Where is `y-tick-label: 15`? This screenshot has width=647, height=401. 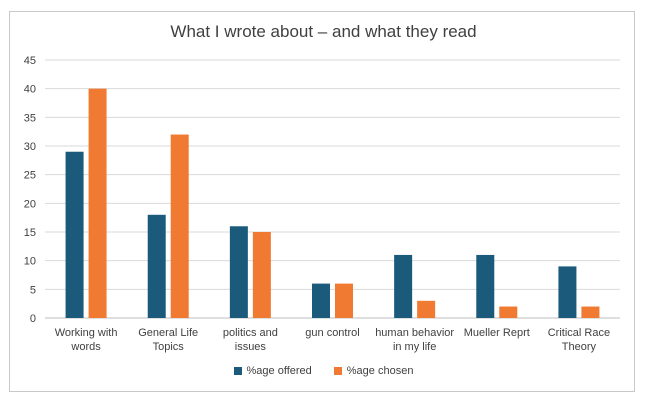 y-tick-label: 15 is located at coordinates (30, 233).